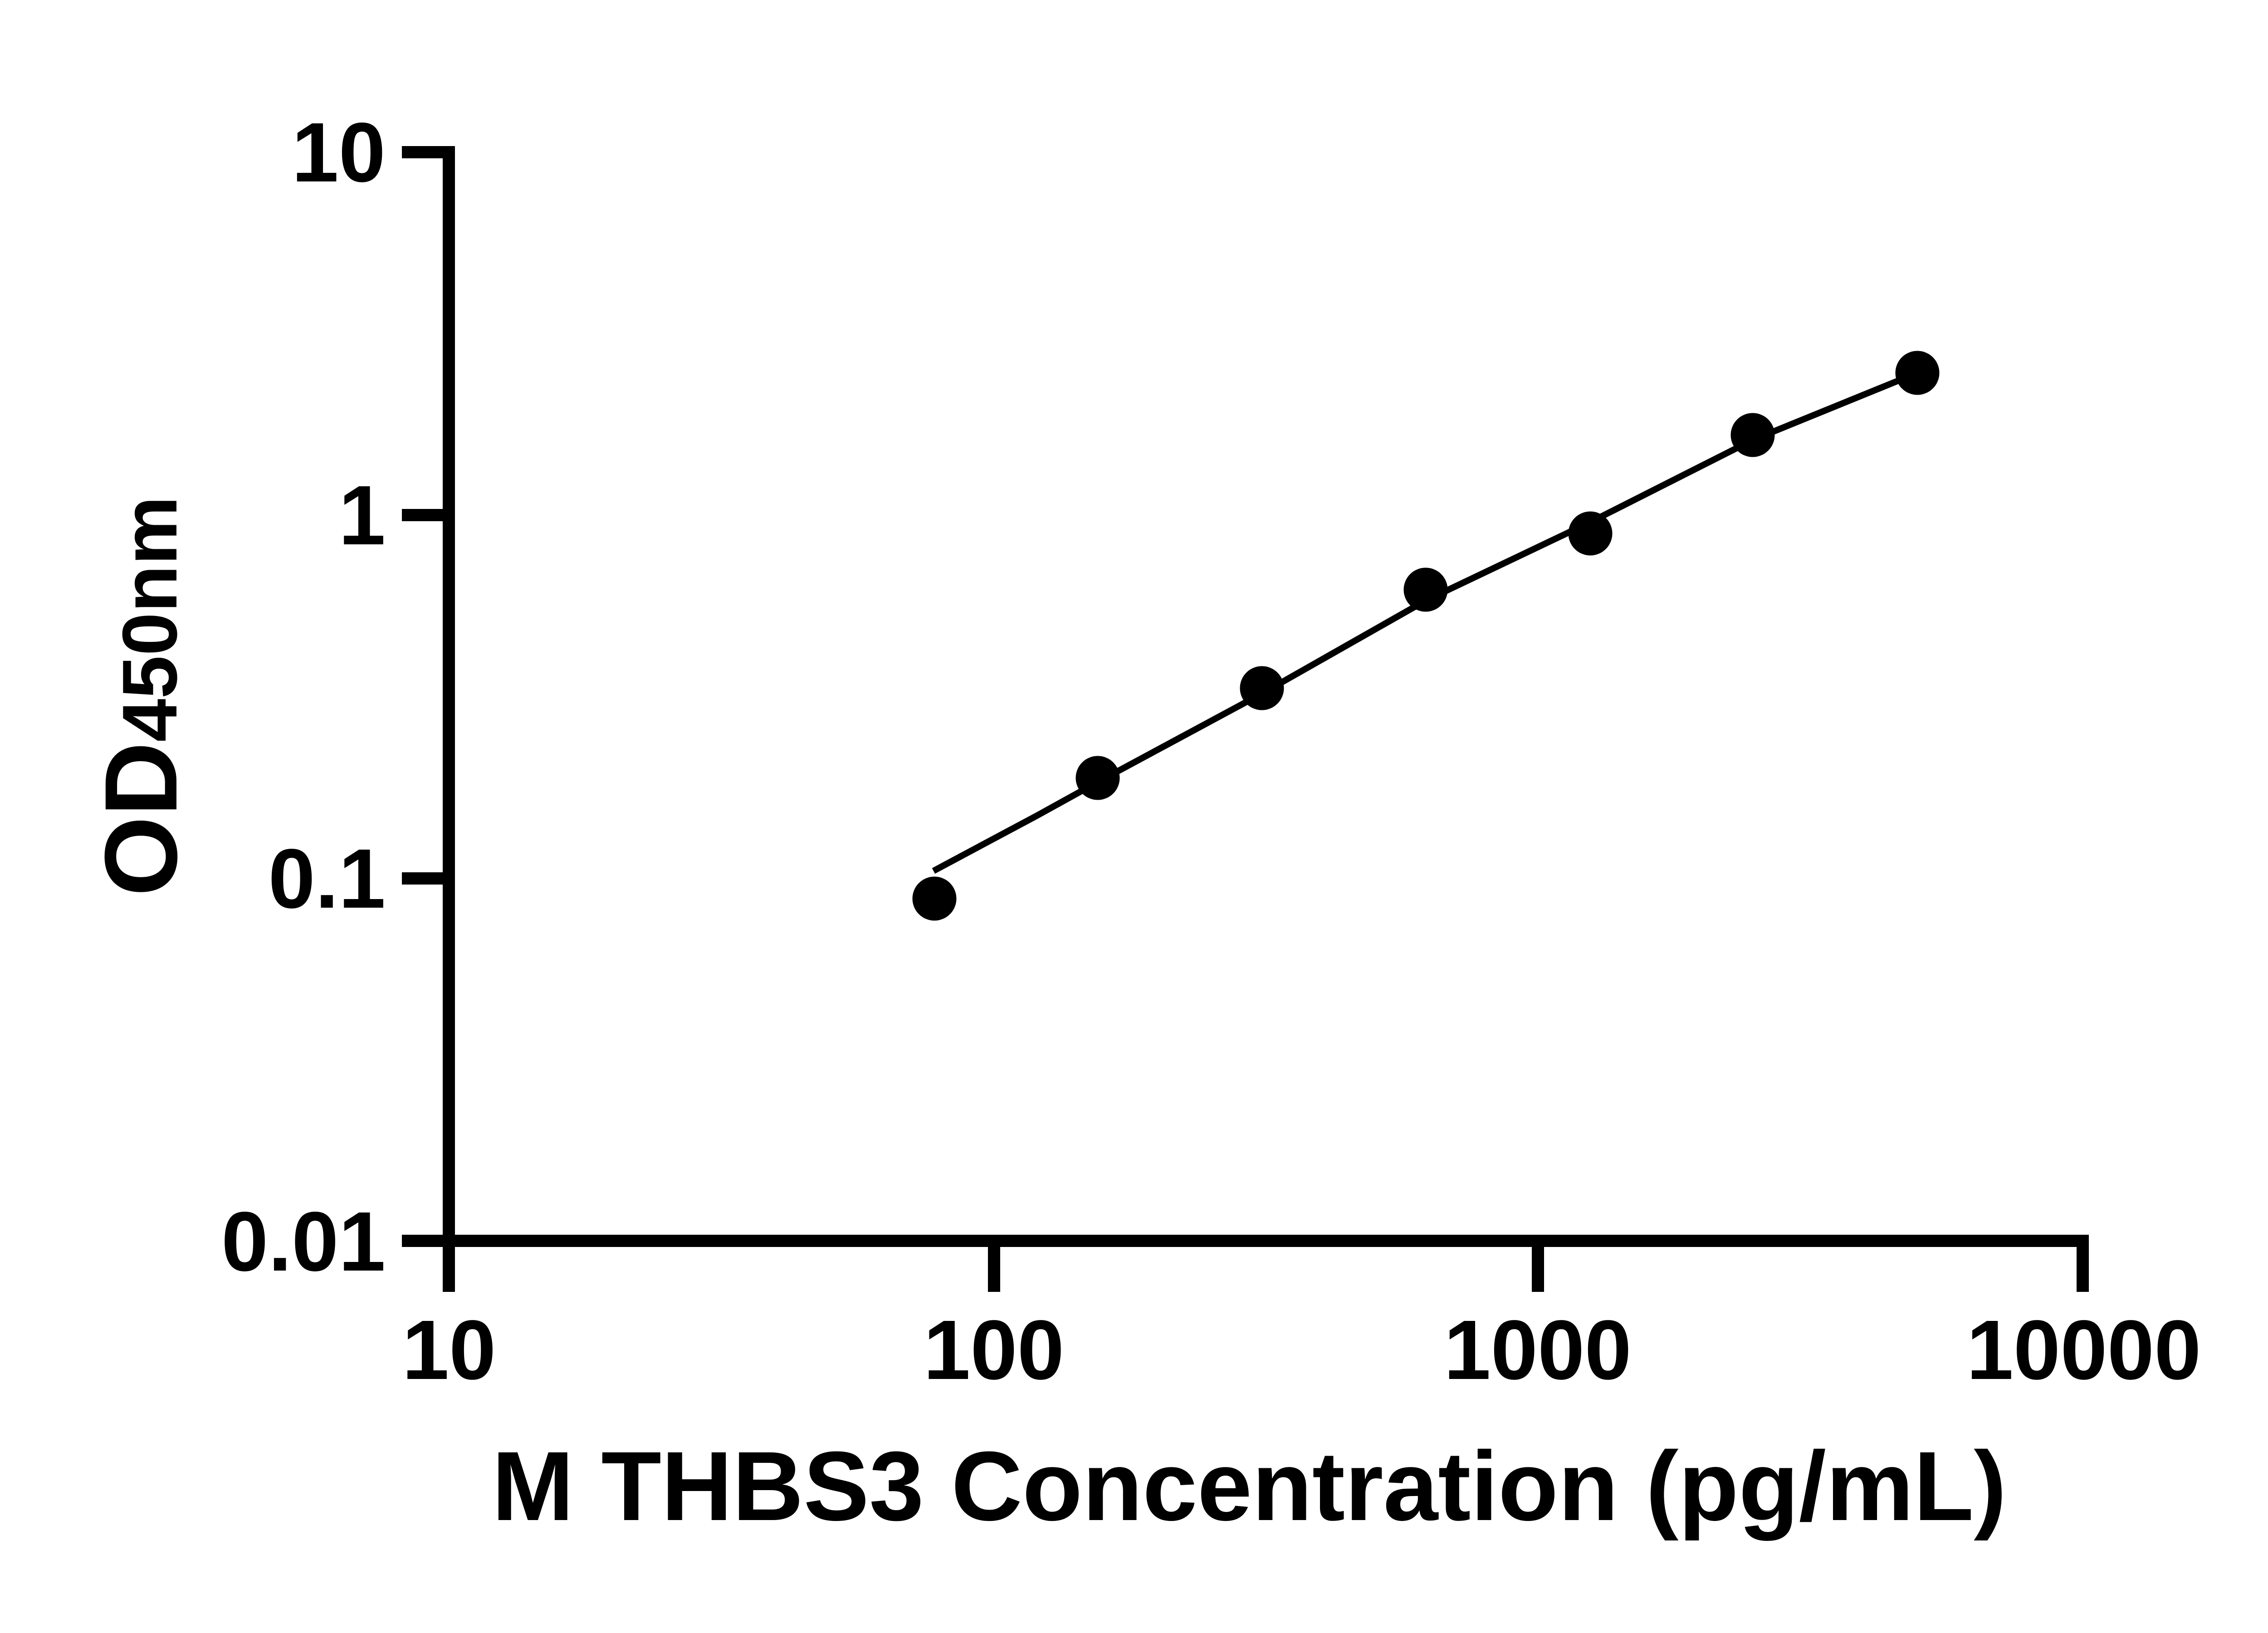 This screenshot has height=1633, width=2268. What do you see at coordinates (141, 696) in the screenshot?
I see `svg-text: OD450nm` at bounding box center [141, 696].